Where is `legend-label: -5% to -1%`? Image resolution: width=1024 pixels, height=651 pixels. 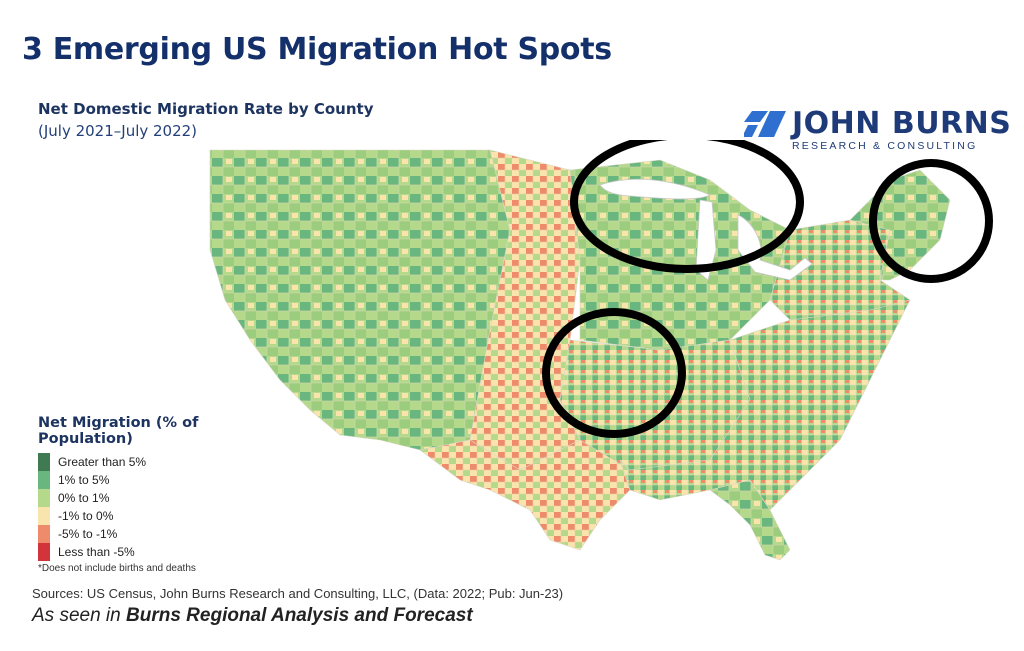 legend-label: -5% to -1% is located at coordinates (88, 534).